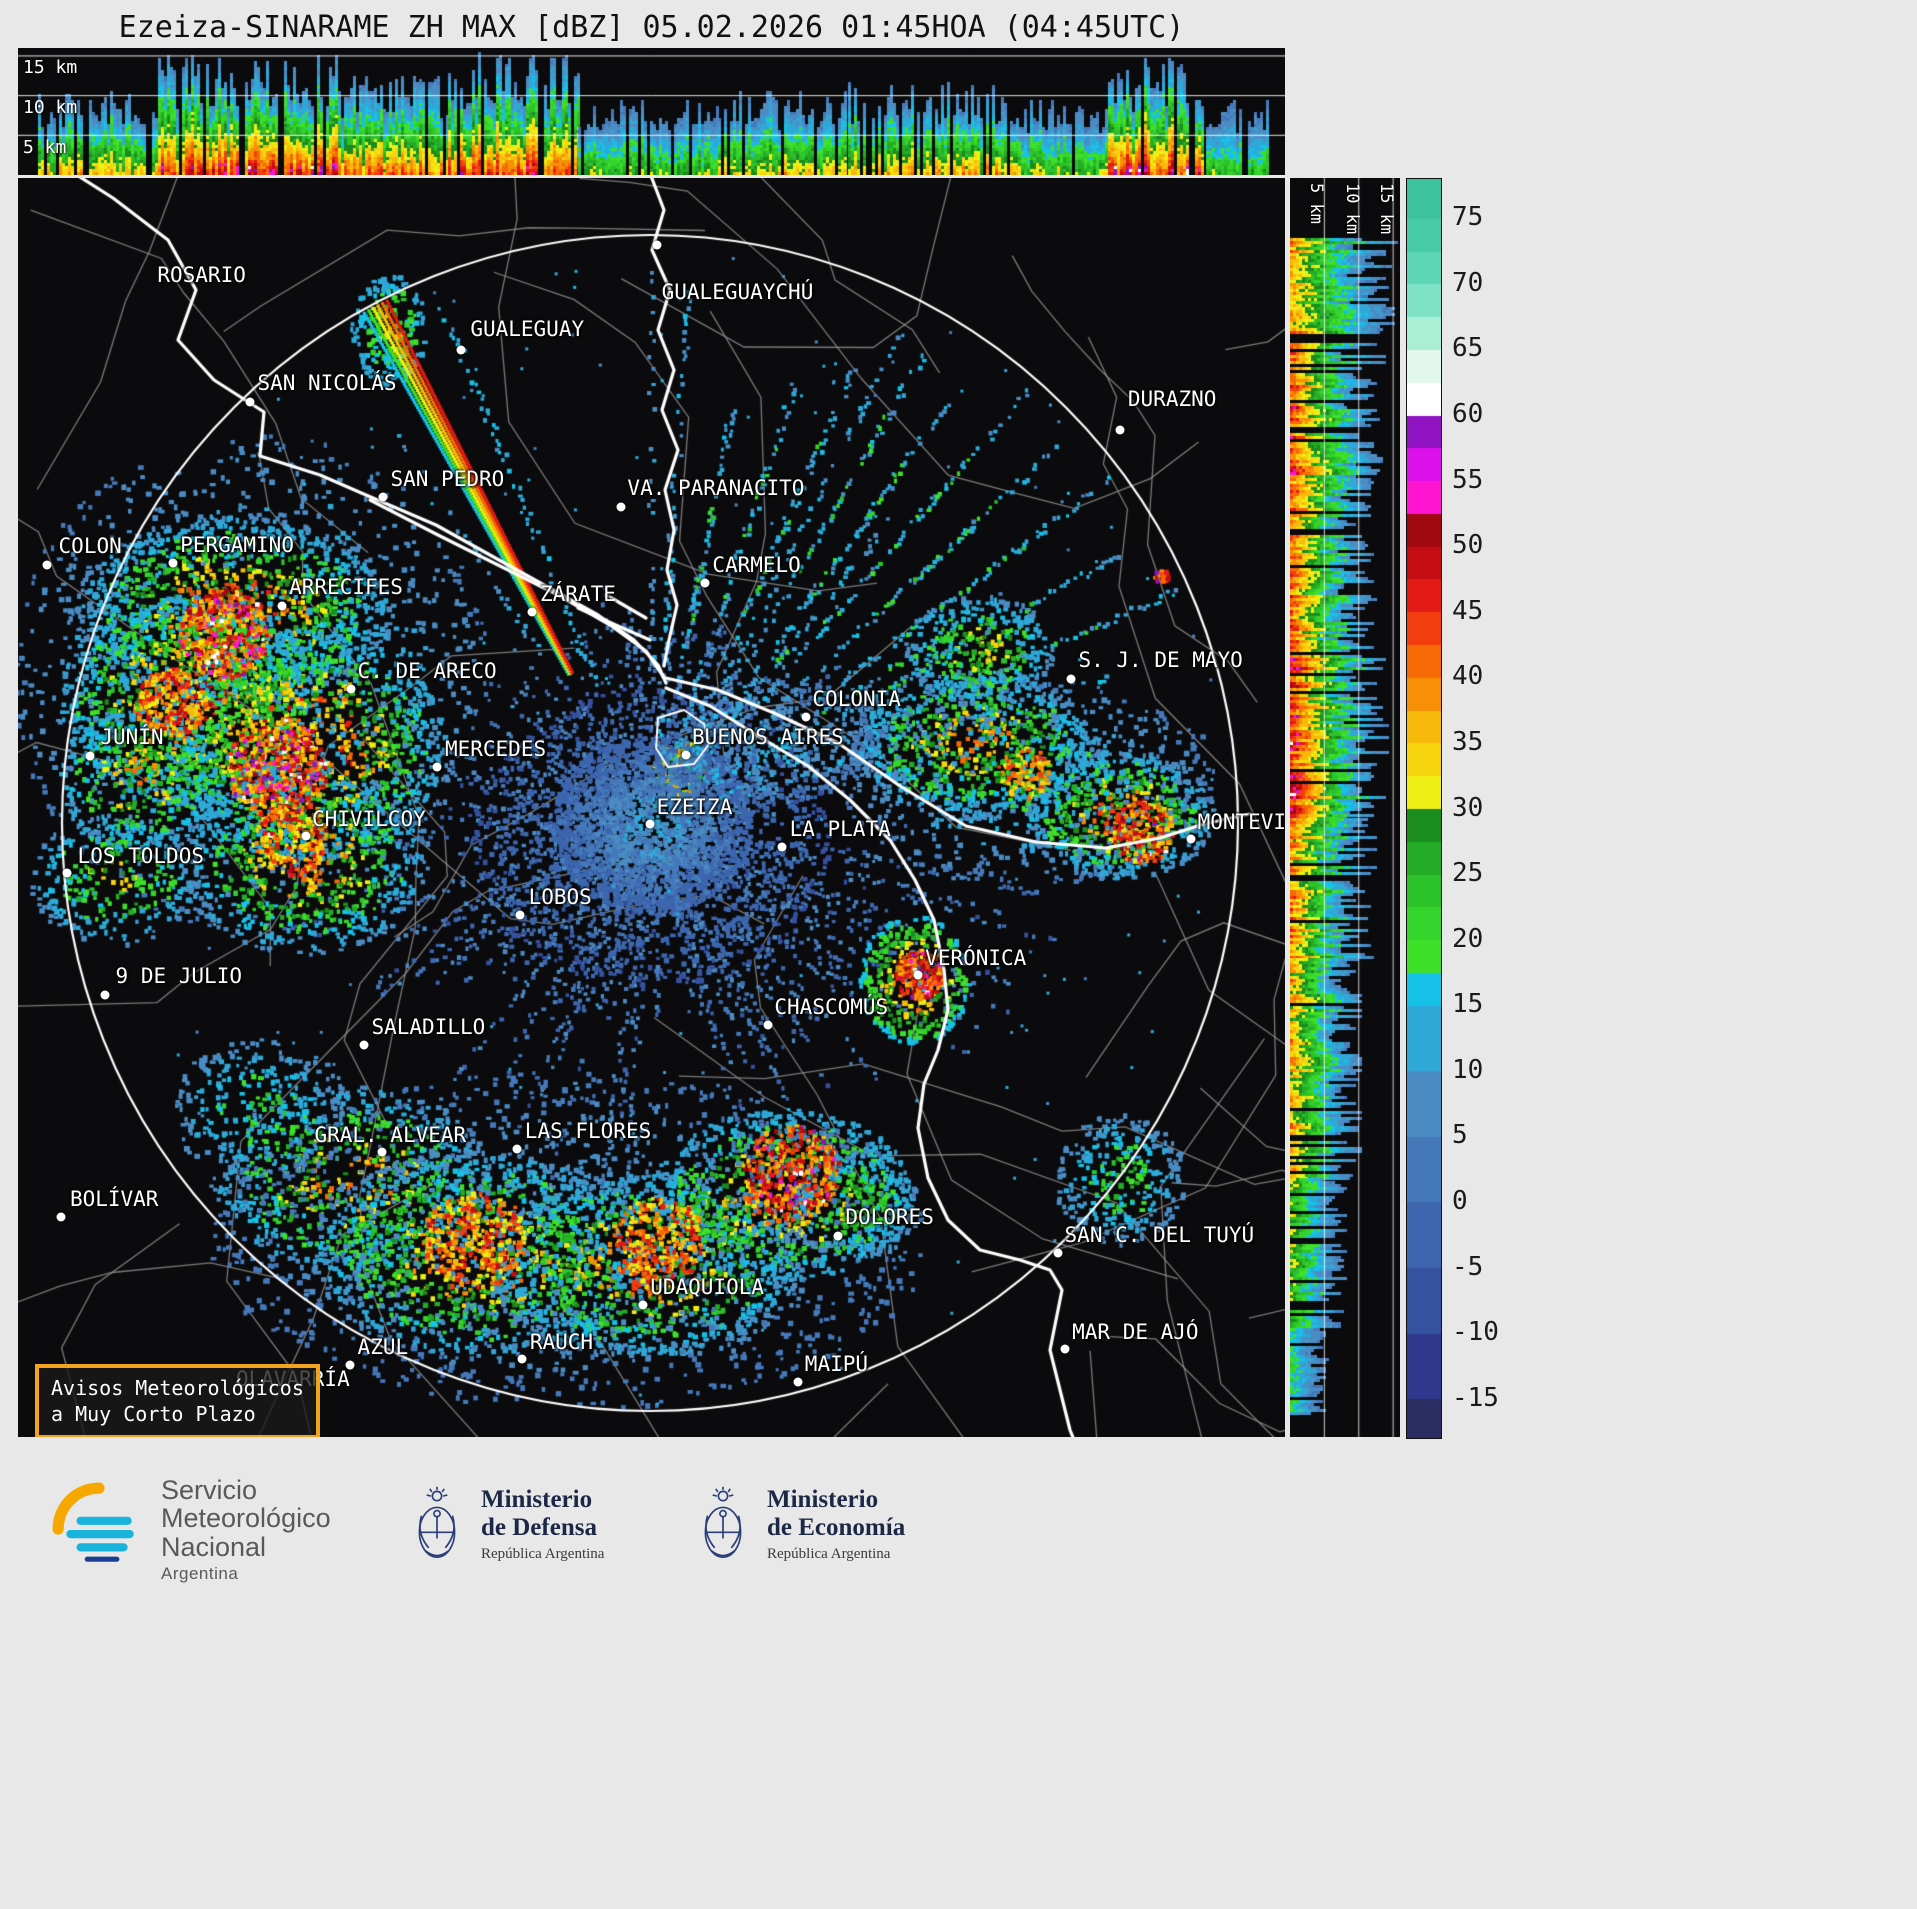 This screenshot has width=1917, height=1909. What do you see at coordinates (1468, 610) in the screenshot?
I see `colorbar-tick-label: 45` at bounding box center [1468, 610].